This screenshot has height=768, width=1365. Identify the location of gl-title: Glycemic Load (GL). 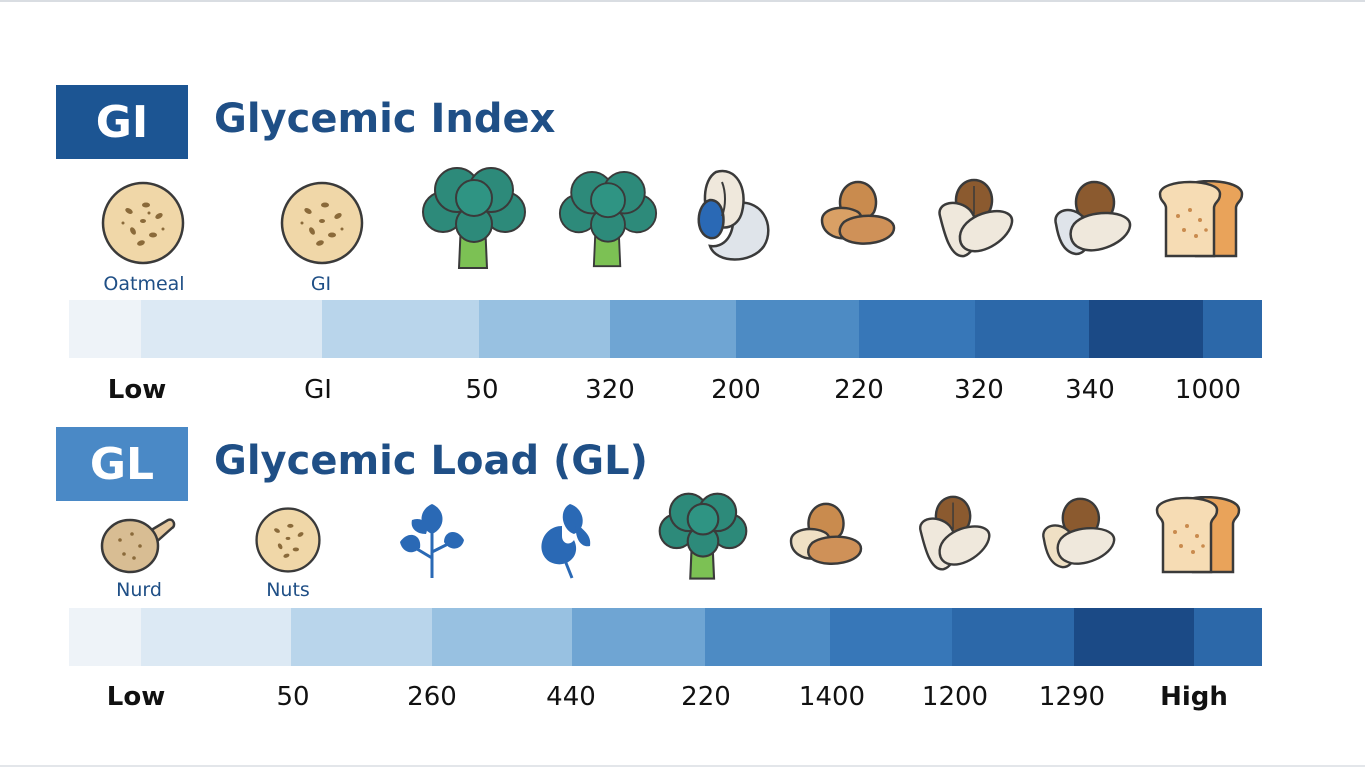
(431, 461).